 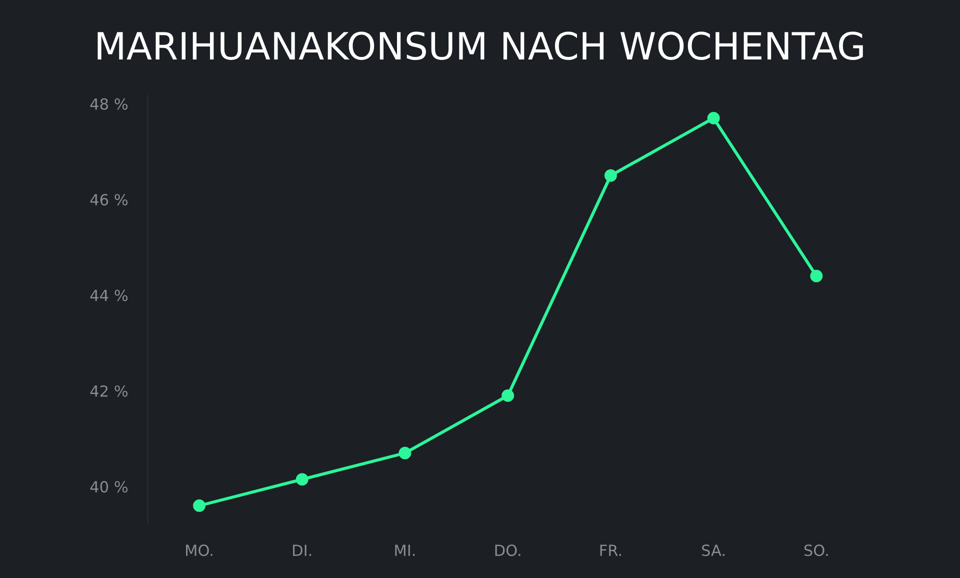 What do you see at coordinates (109, 296) in the screenshot?
I see `y-tick-label: 44 %` at bounding box center [109, 296].